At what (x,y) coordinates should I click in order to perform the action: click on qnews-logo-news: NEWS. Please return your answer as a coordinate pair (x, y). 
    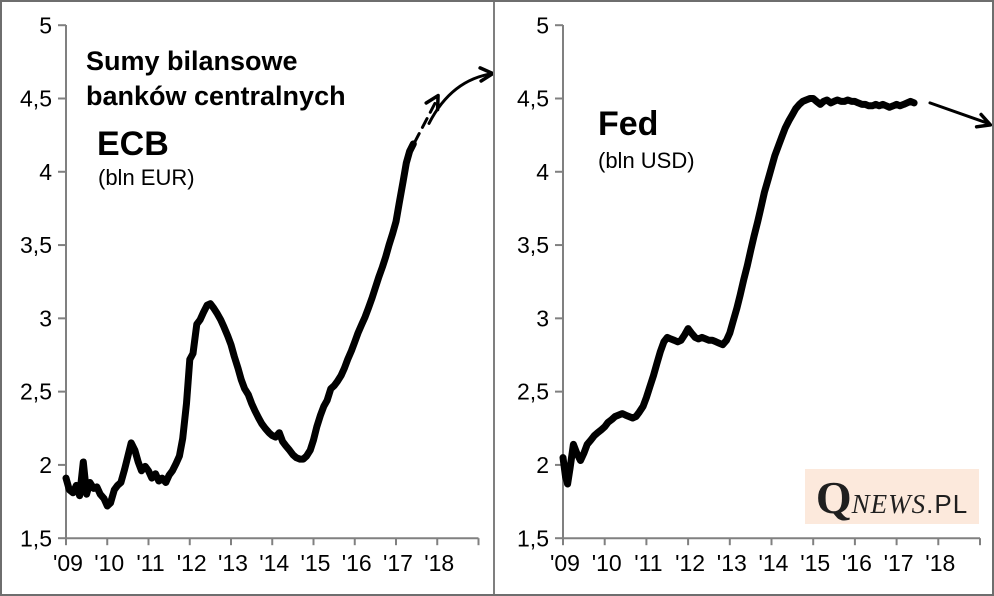
    Looking at the image, I should click on (889, 504).